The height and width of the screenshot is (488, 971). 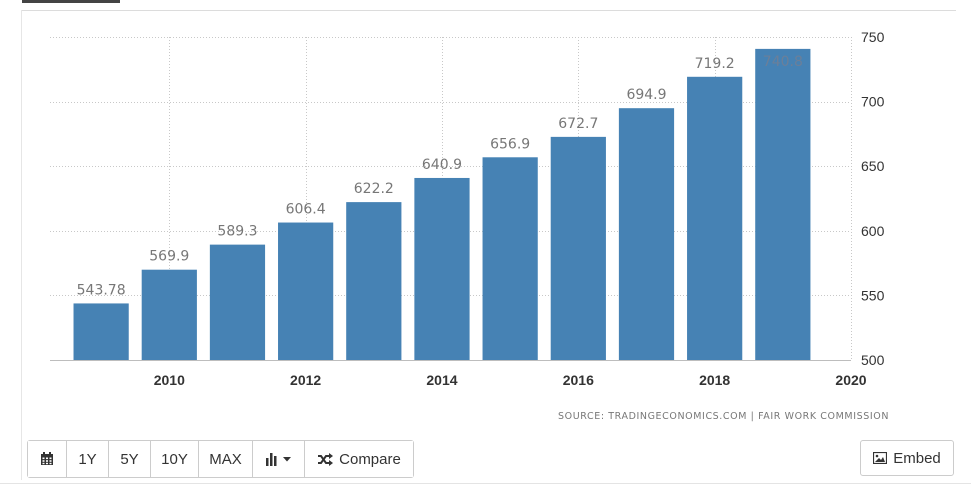 What do you see at coordinates (510, 144) in the screenshot?
I see `data-label: 656.9` at bounding box center [510, 144].